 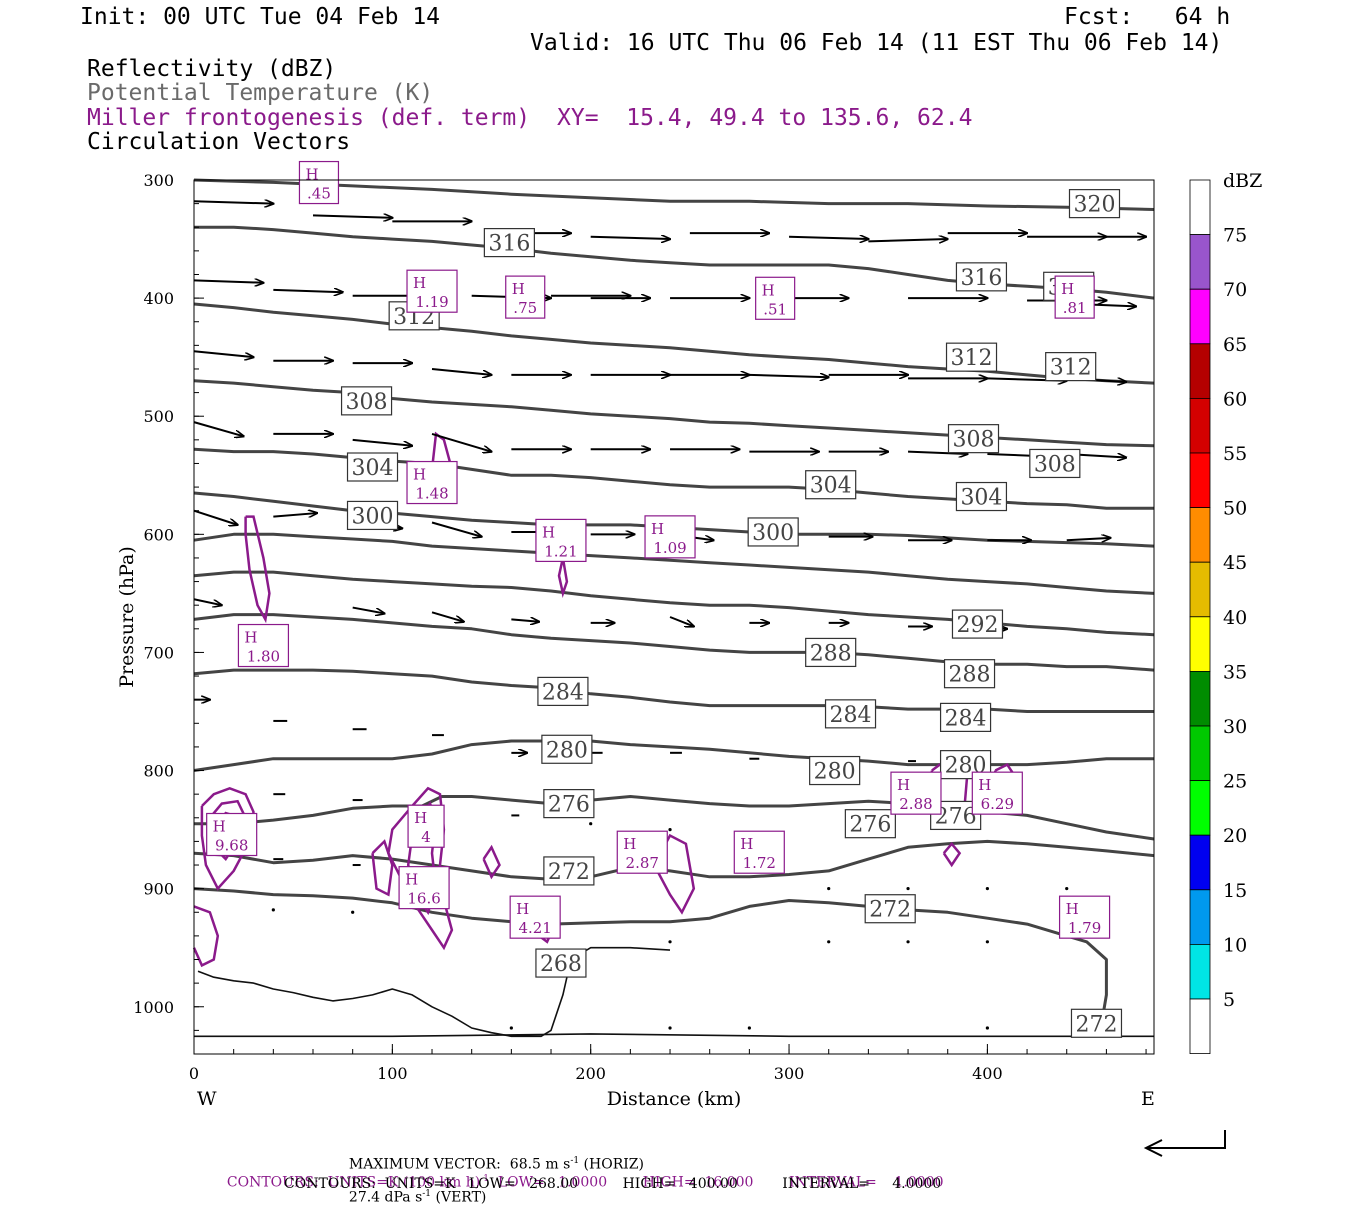 I want to click on max-value: .81, so click(x=1075, y=308).